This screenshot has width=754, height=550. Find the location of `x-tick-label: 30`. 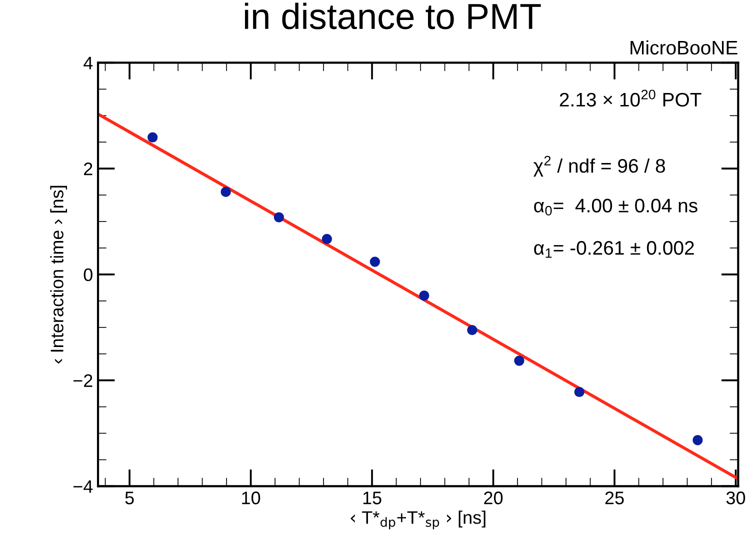

x-tick-label: 30 is located at coordinates (736, 498).